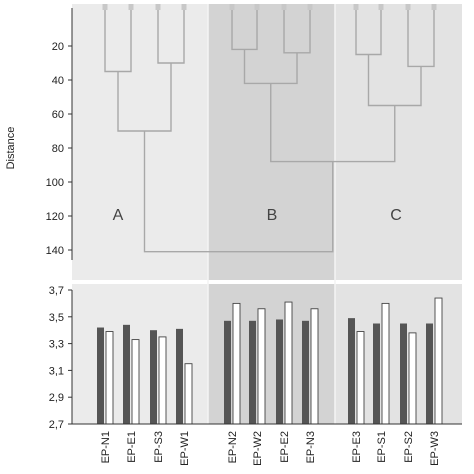 This screenshot has height=474, width=474. What do you see at coordinates (56, 345) in the screenshot?
I see `bar-y-tick-label: 3,3` at bounding box center [56, 345].